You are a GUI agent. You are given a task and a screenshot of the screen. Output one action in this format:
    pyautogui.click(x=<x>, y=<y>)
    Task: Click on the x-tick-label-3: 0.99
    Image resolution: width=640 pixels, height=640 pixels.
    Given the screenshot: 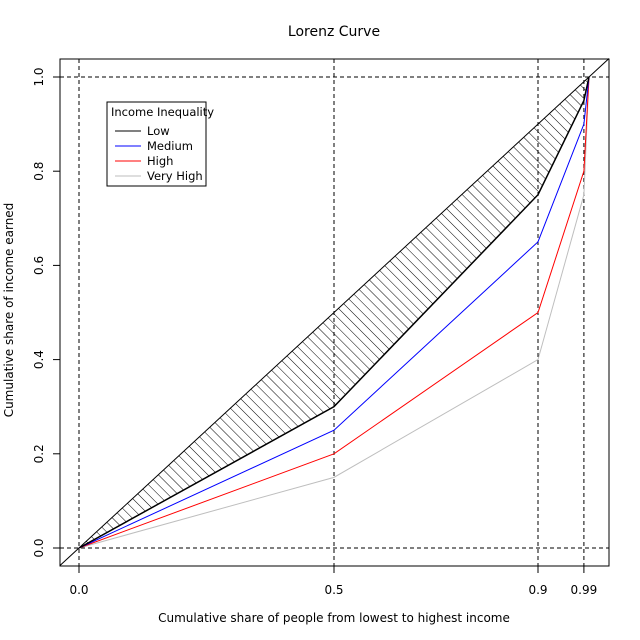 What is the action you would take?
    pyautogui.click(x=584, y=590)
    